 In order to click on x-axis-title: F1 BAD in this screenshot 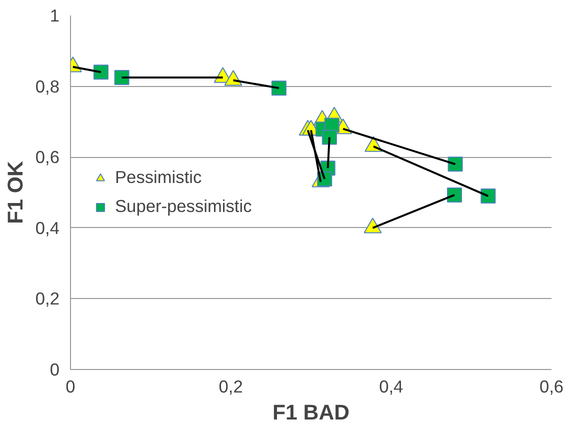, I will do `click(311, 412)`.